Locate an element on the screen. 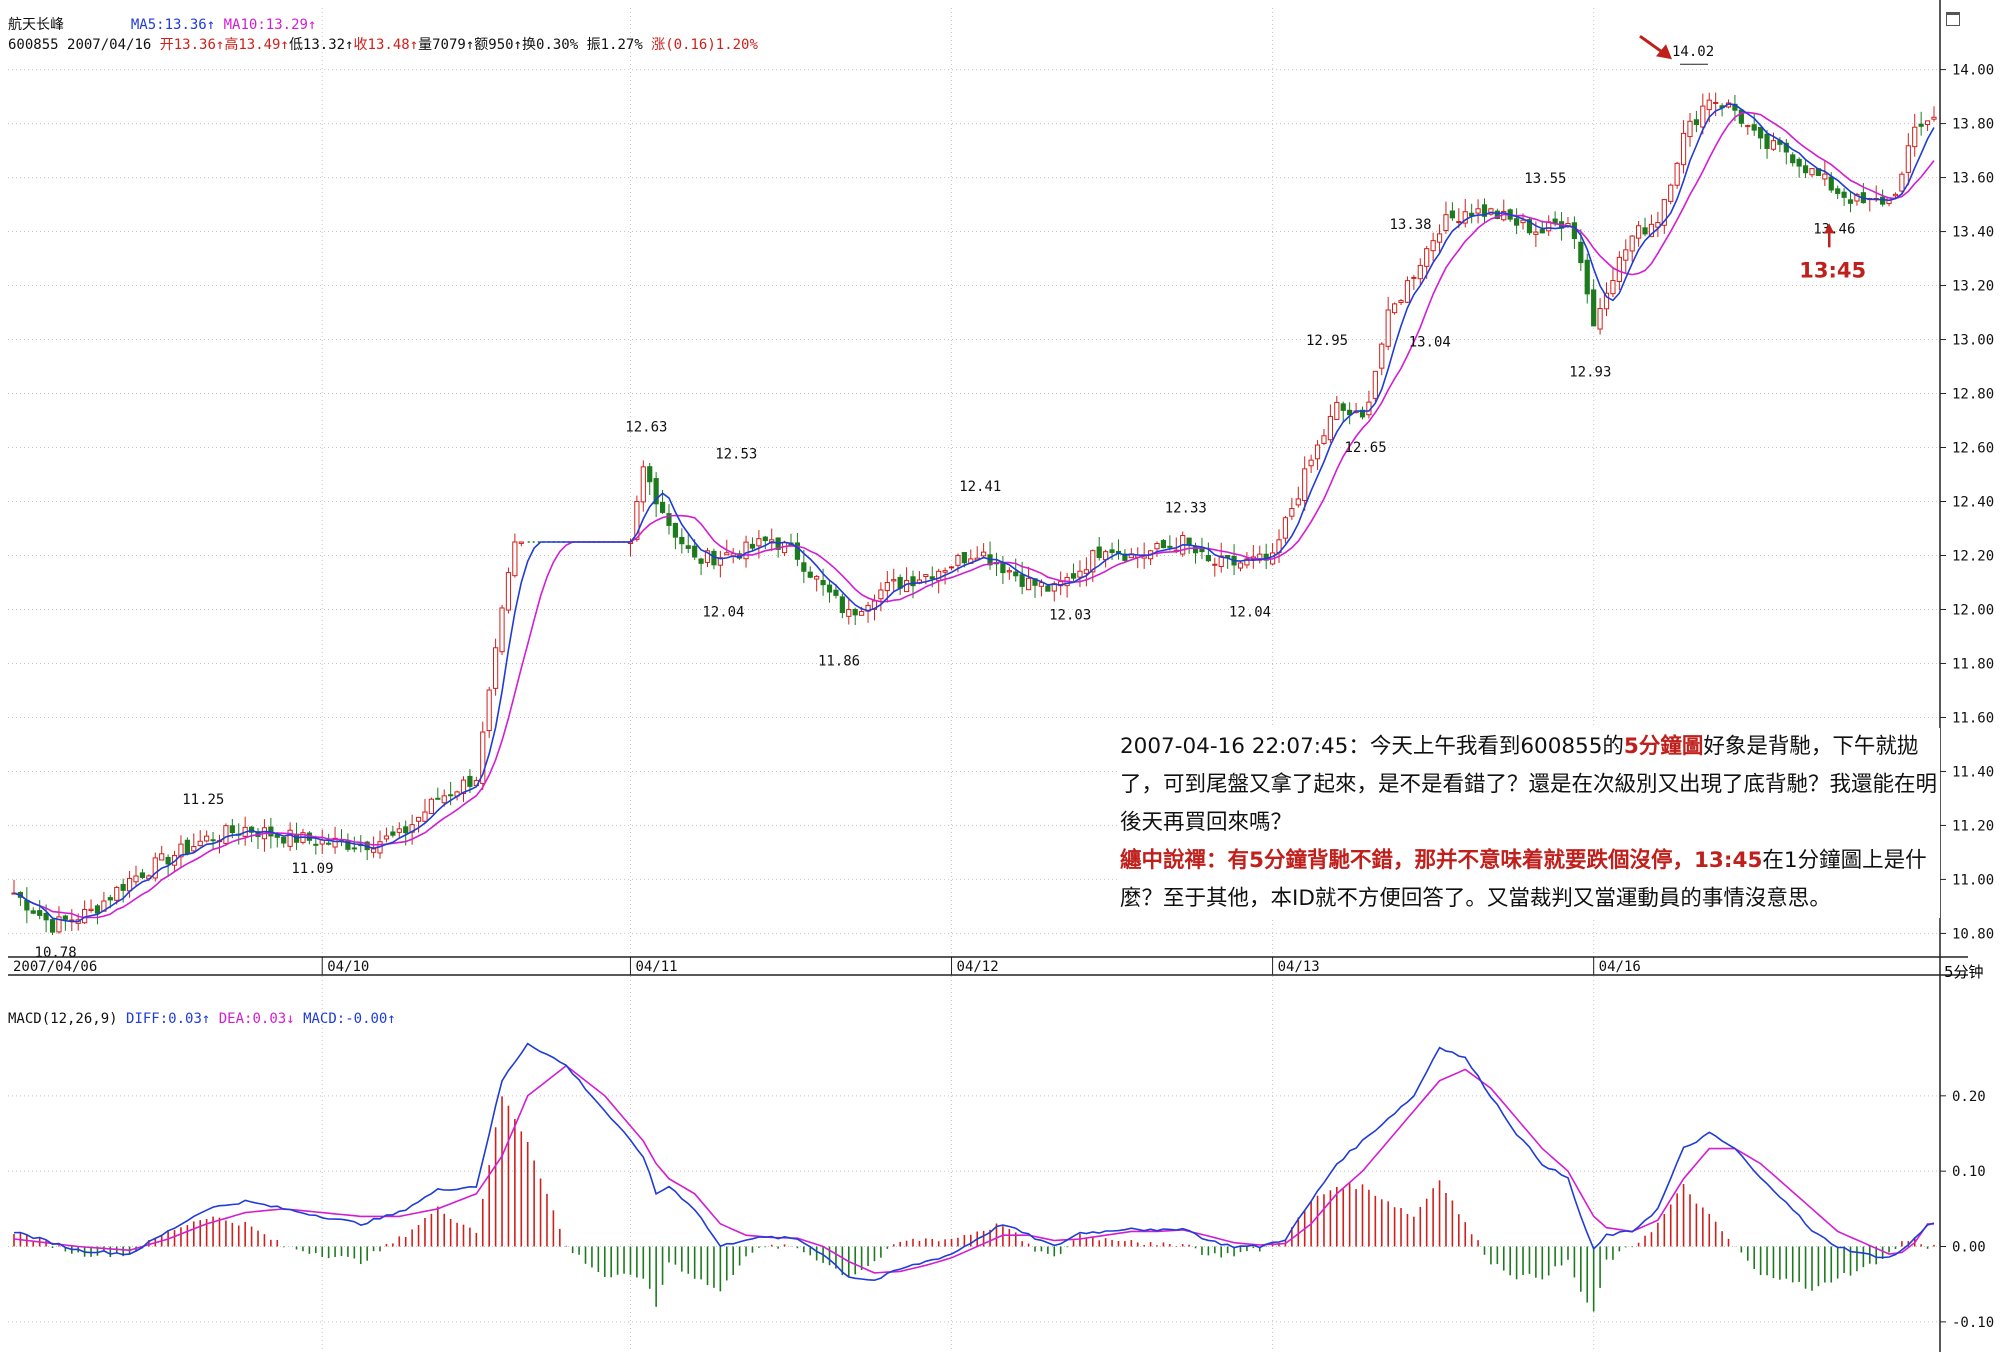  date-tick-label: 2007/04/06 is located at coordinates (55, 967).